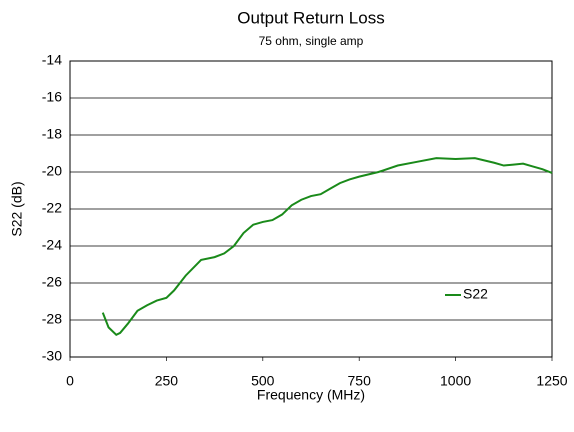 This screenshot has width=574, height=432. I want to click on y-tick-label: -18, so click(52, 134).